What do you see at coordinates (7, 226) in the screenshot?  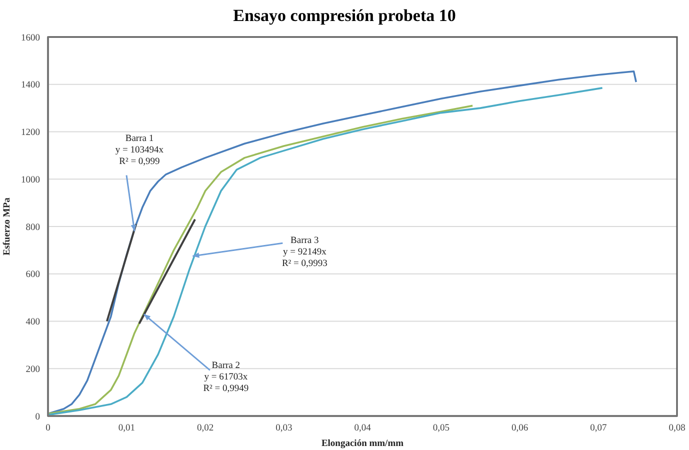 I see `y-axis-title: Esfuerzo MPa` at bounding box center [7, 226].